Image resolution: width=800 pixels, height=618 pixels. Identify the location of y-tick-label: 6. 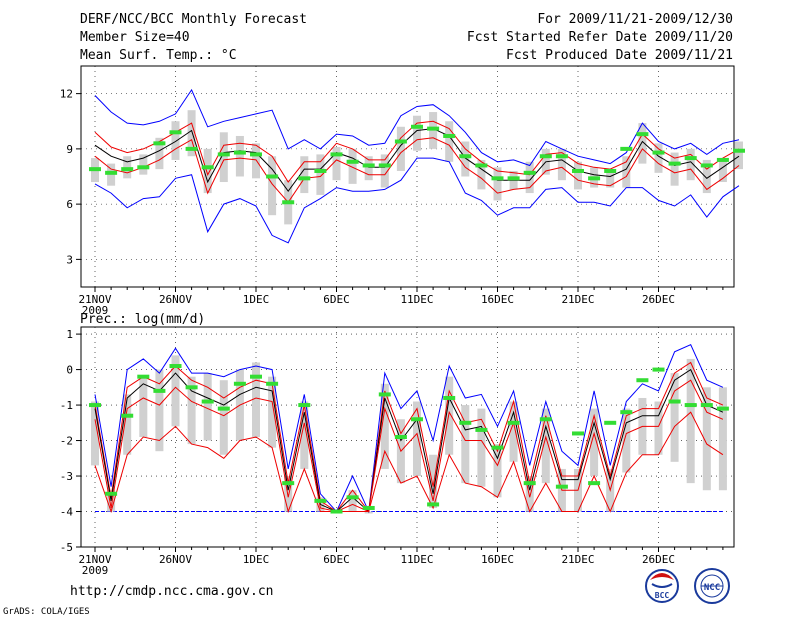
(69, 204).